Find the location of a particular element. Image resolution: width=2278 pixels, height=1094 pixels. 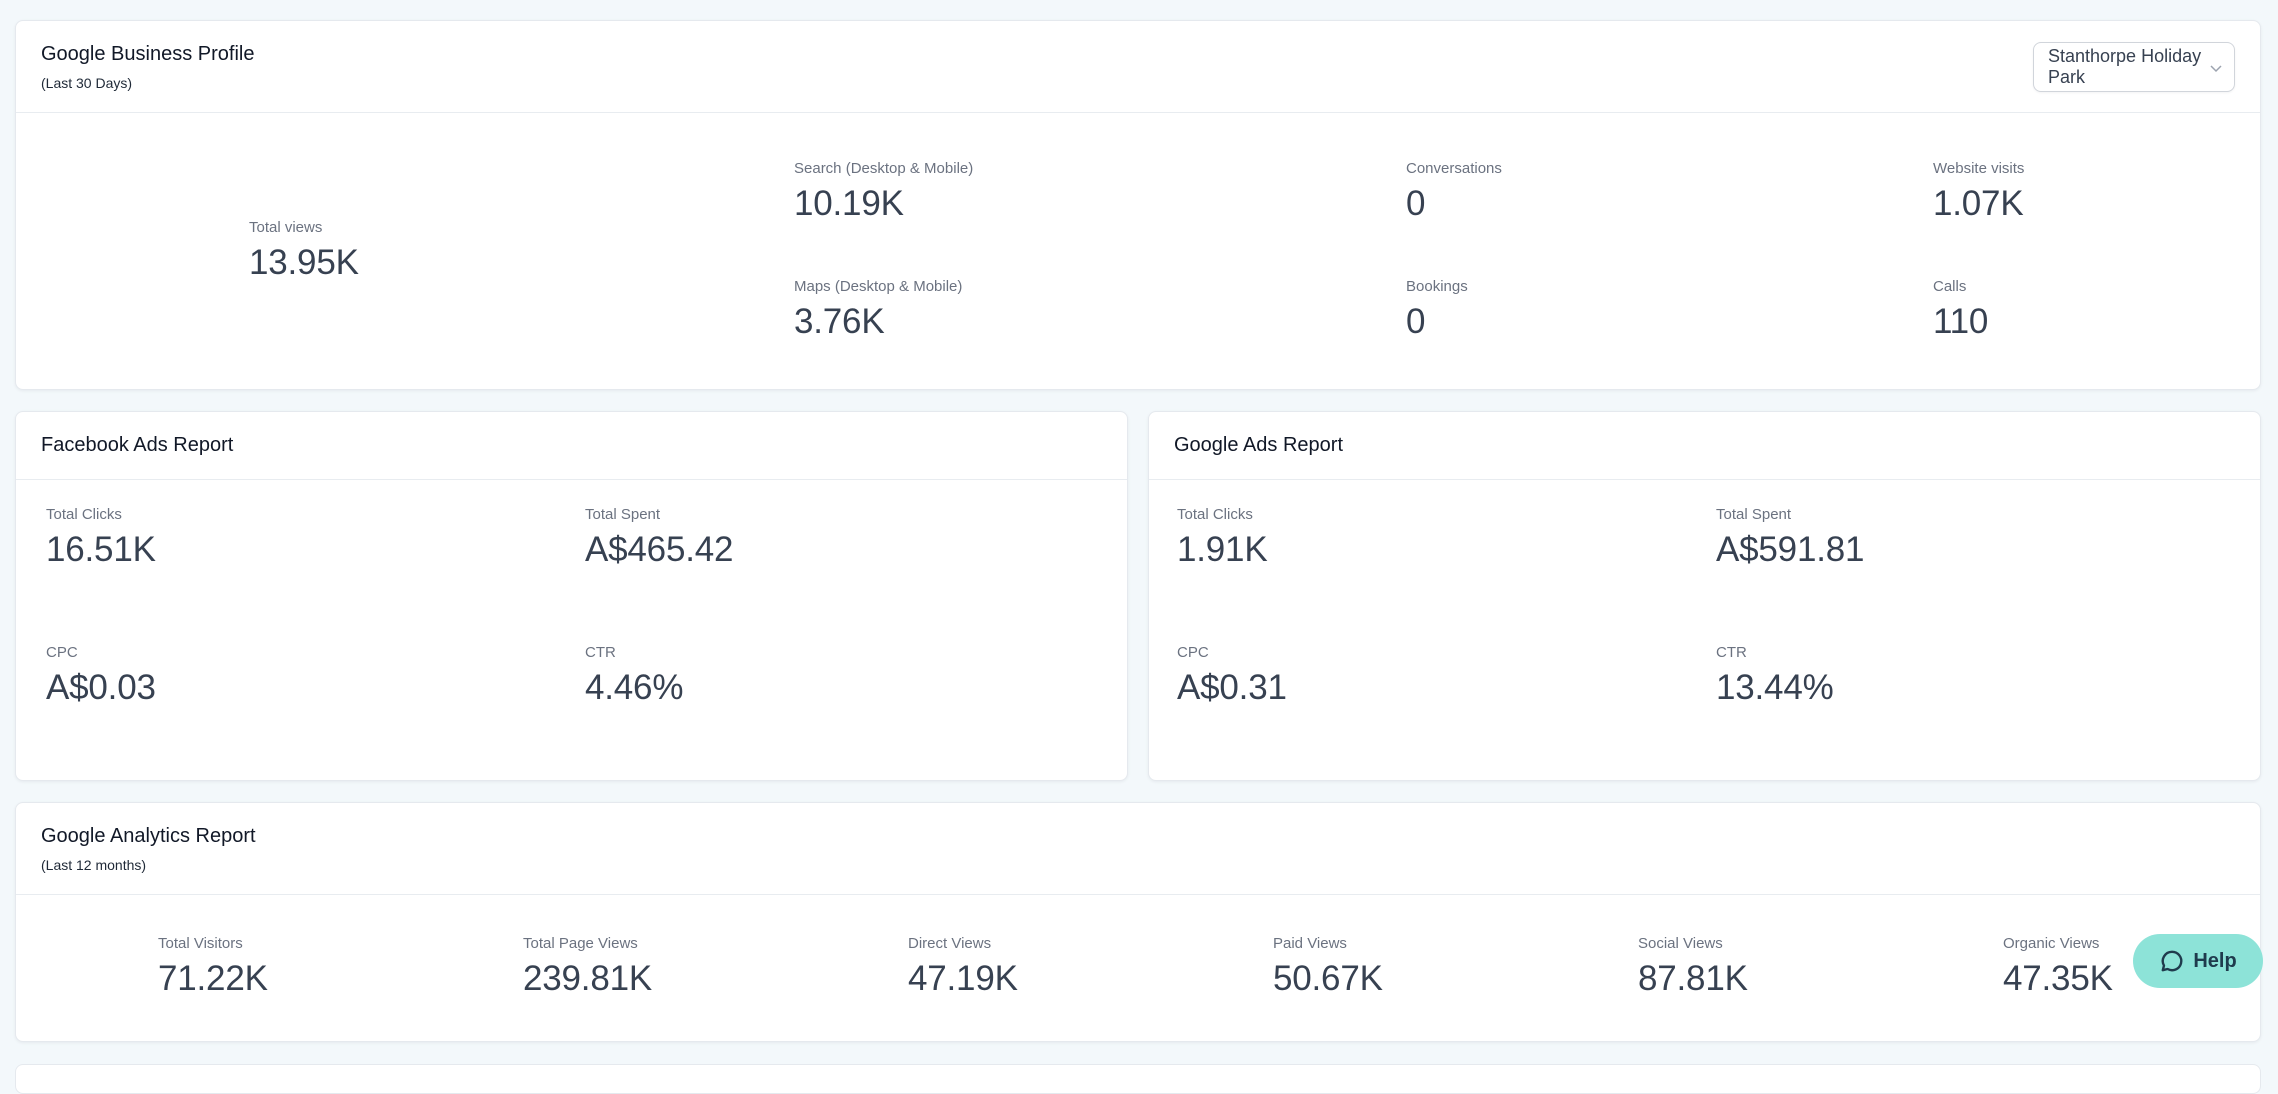

gbp-subtitle: (Last 30 Days) is located at coordinates (87, 83).